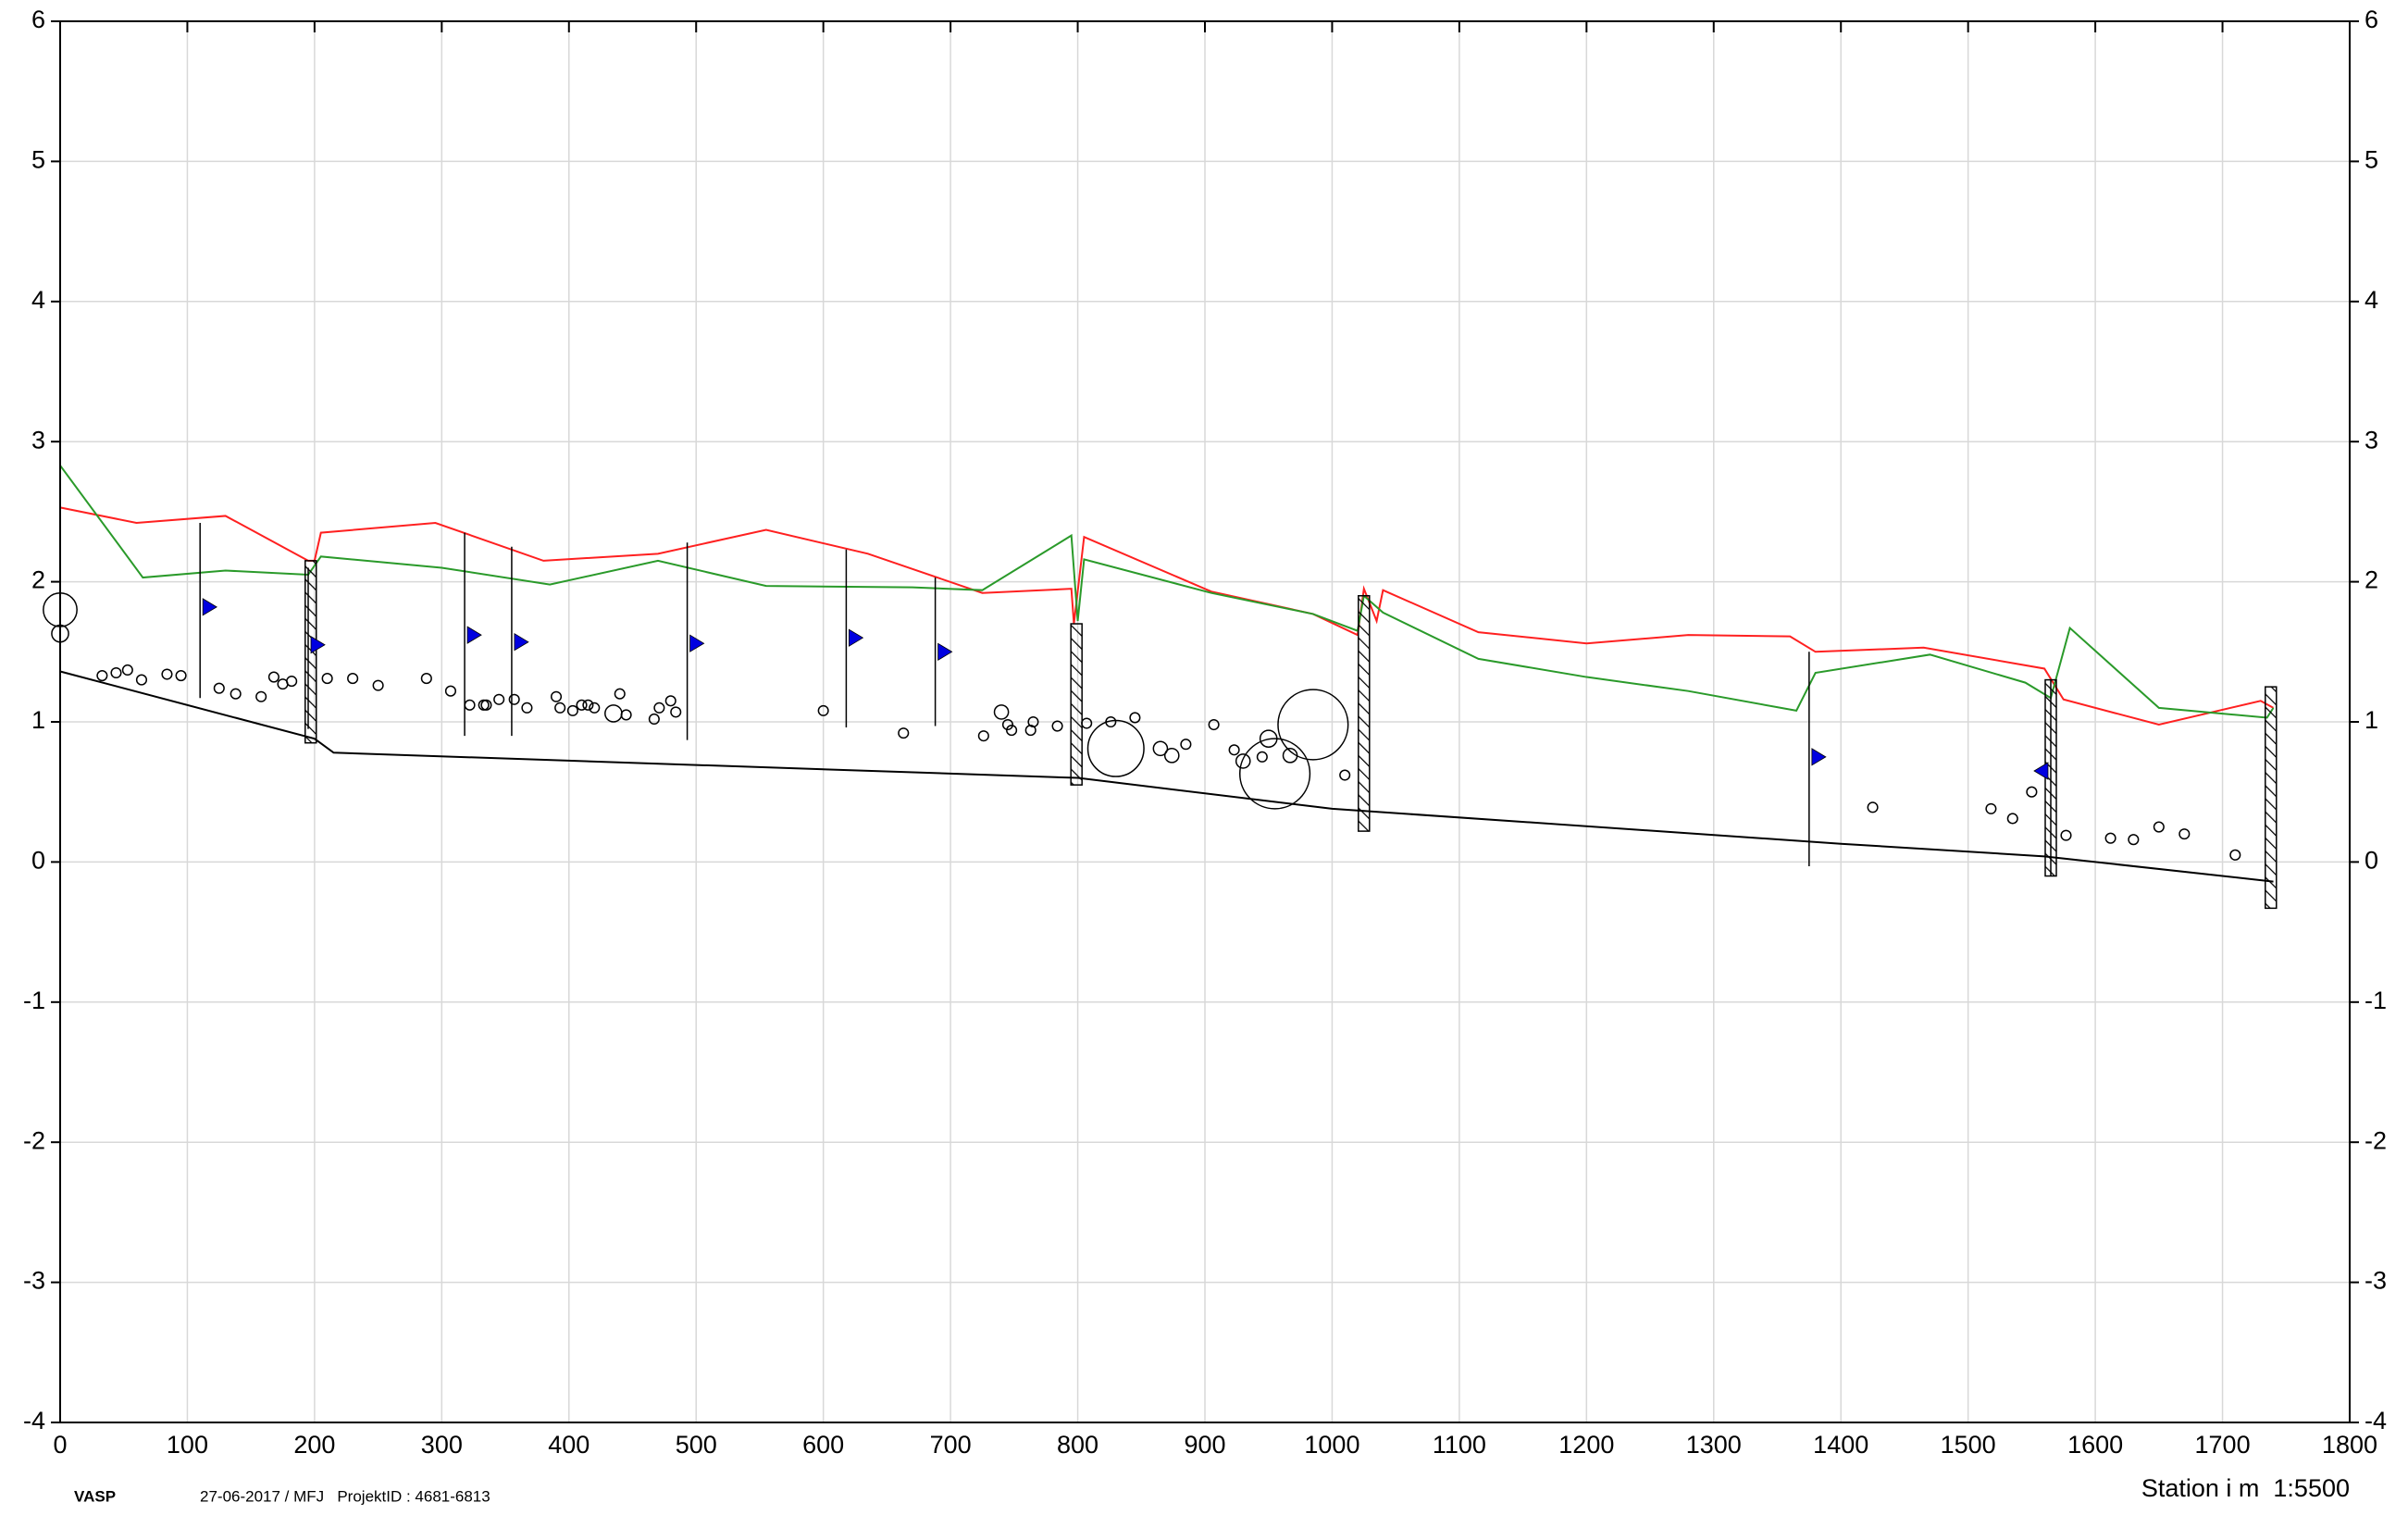 This screenshot has height=1515, width=2408. What do you see at coordinates (2376, 1000) in the screenshot?
I see `y2-tick-label: -1` at bounding box center [2376, 1000].